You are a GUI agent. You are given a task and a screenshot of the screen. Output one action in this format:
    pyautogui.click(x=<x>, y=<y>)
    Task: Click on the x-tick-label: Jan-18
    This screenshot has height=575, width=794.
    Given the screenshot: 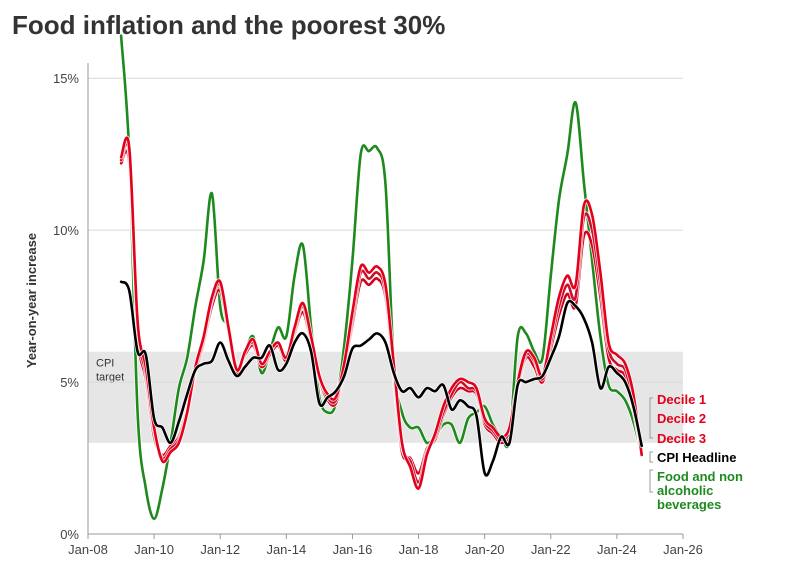 What is the action you would take?
    pyautogui.click(x=419, y=549)
    